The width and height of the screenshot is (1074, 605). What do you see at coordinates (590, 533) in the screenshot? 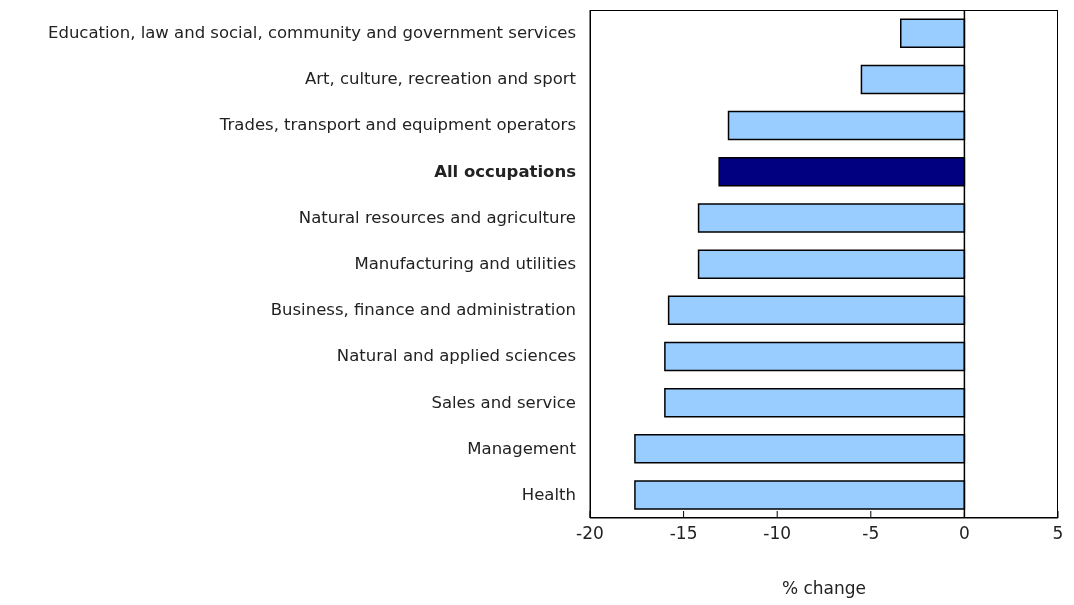
I see `x-tick-label: -20` at bounding box center [590, 533].